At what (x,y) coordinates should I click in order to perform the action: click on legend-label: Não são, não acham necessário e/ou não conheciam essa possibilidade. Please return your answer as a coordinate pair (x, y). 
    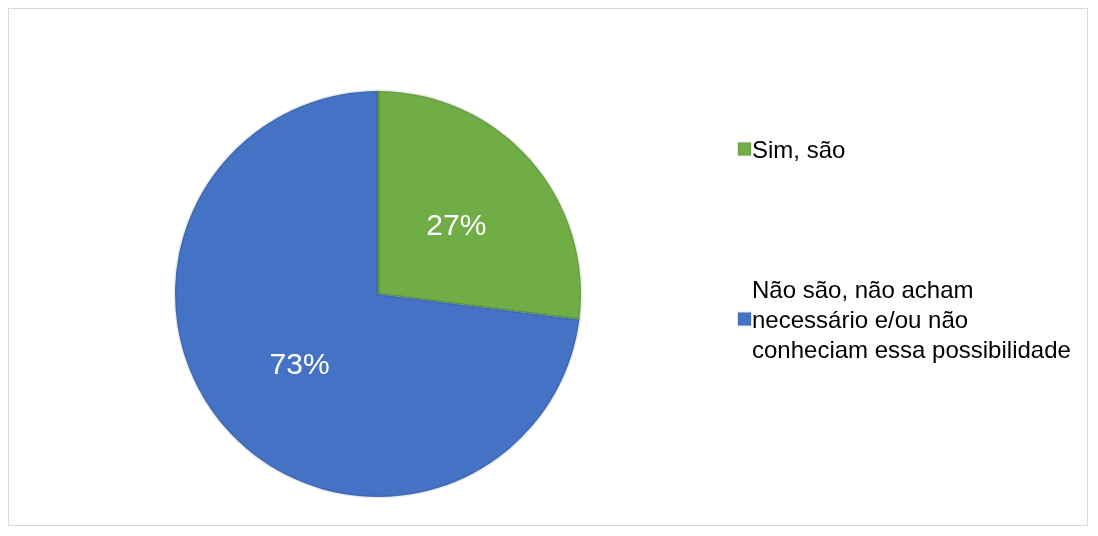
    Looking at the image, I should click on (911, 319).